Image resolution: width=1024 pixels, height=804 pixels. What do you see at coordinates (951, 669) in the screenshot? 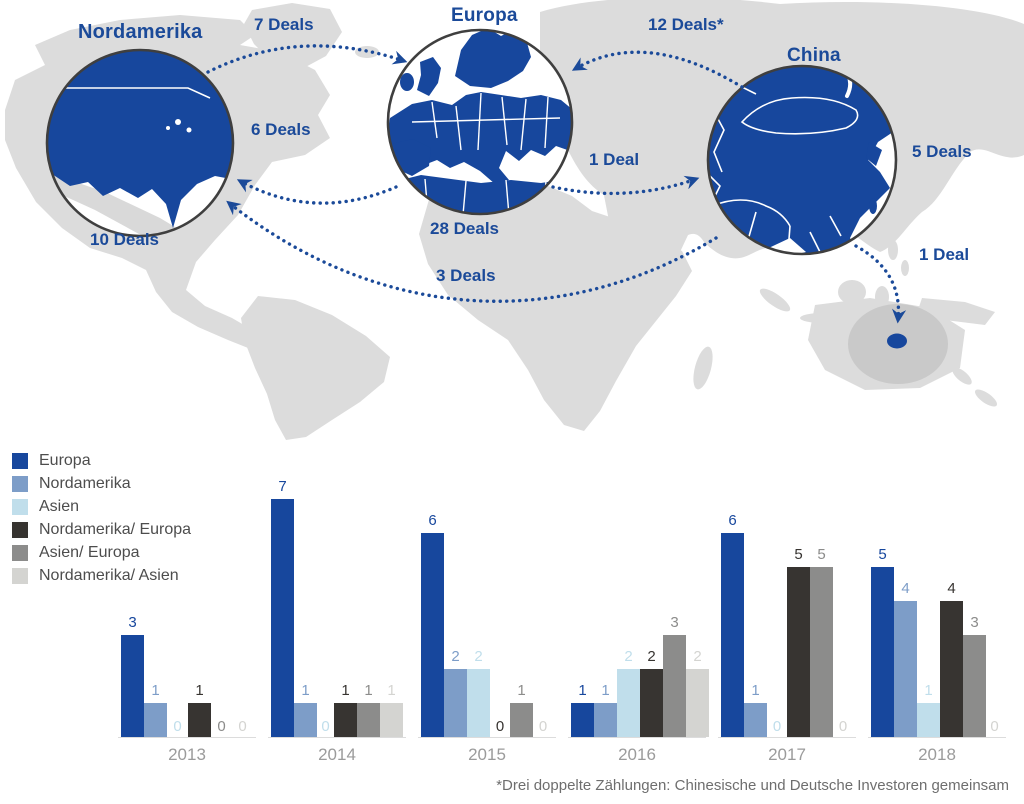
I see `bar-nordamerika-europa-2018` at bounding box center [951, 669].